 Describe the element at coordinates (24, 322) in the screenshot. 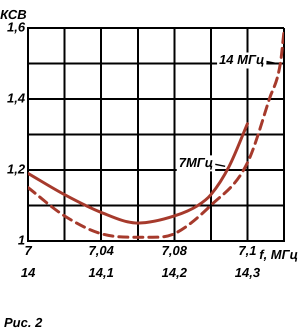

I see `text: Рис. 2` at that location.